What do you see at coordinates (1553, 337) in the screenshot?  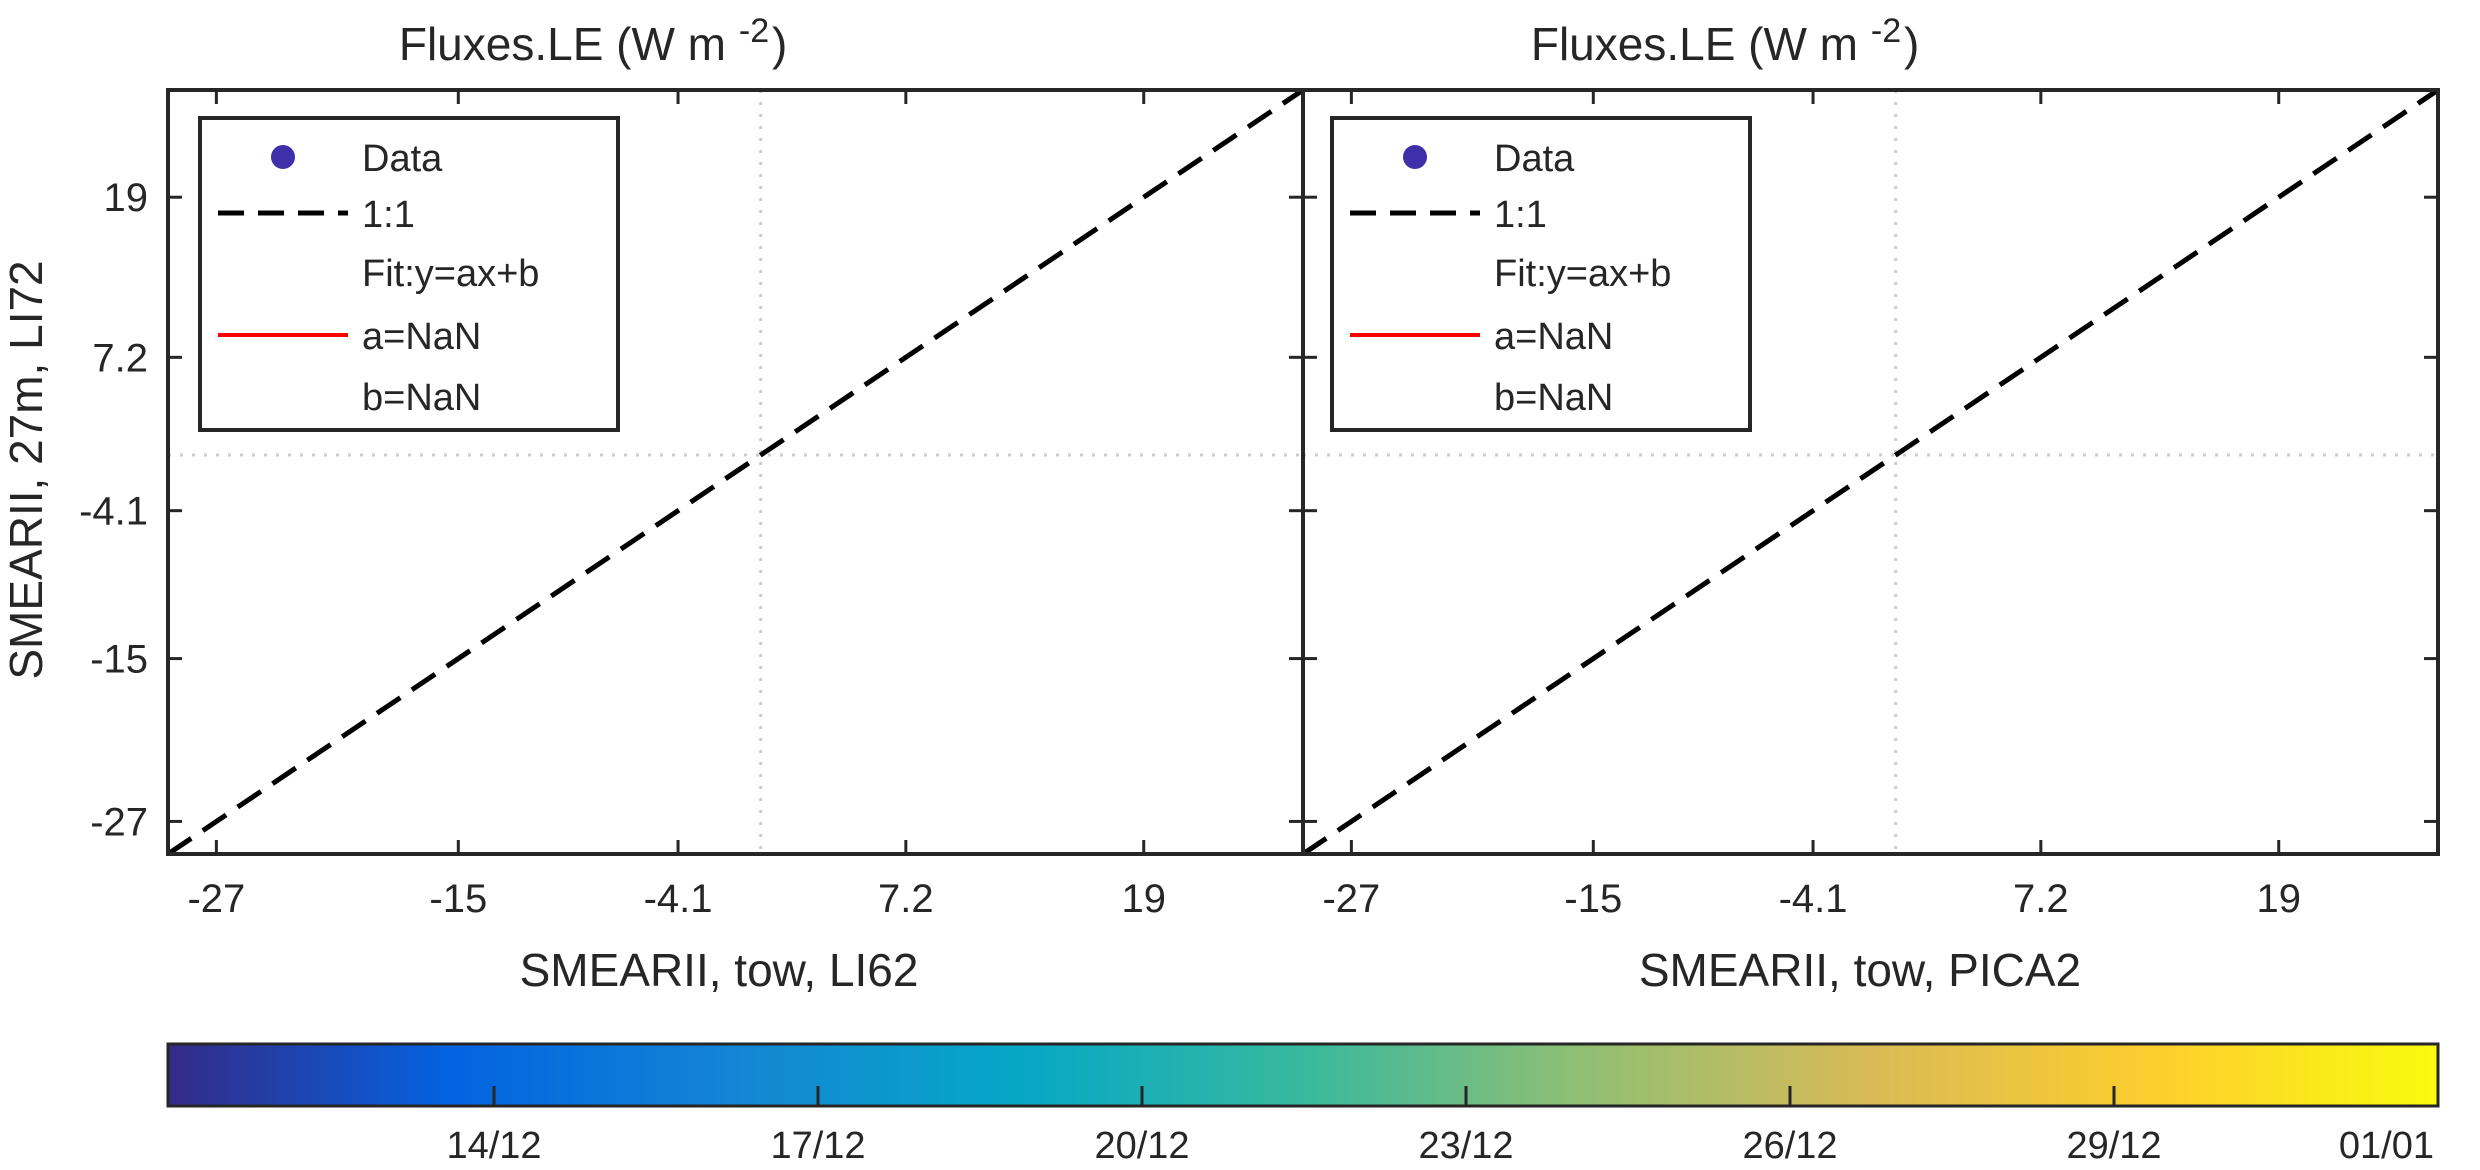 I see `right-legend-a-label: a=NaN` at bounding box center [1553, 337].